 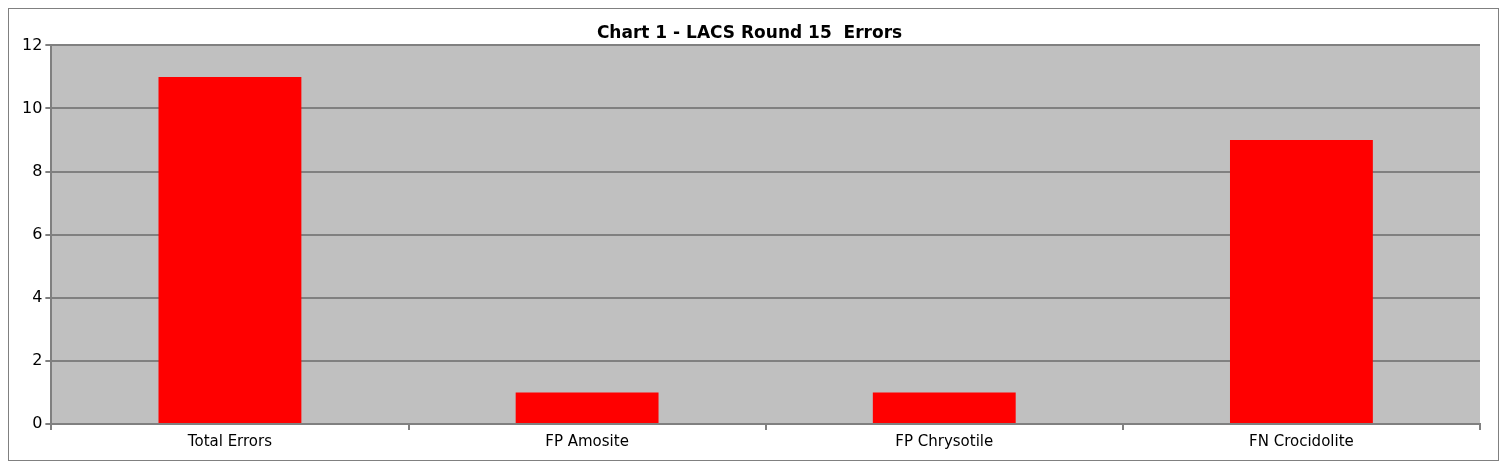 What do you see at coordinates (37, 360) in the screenshot?
I see `y-tick-label: 2` at bounding box center [37, 360].